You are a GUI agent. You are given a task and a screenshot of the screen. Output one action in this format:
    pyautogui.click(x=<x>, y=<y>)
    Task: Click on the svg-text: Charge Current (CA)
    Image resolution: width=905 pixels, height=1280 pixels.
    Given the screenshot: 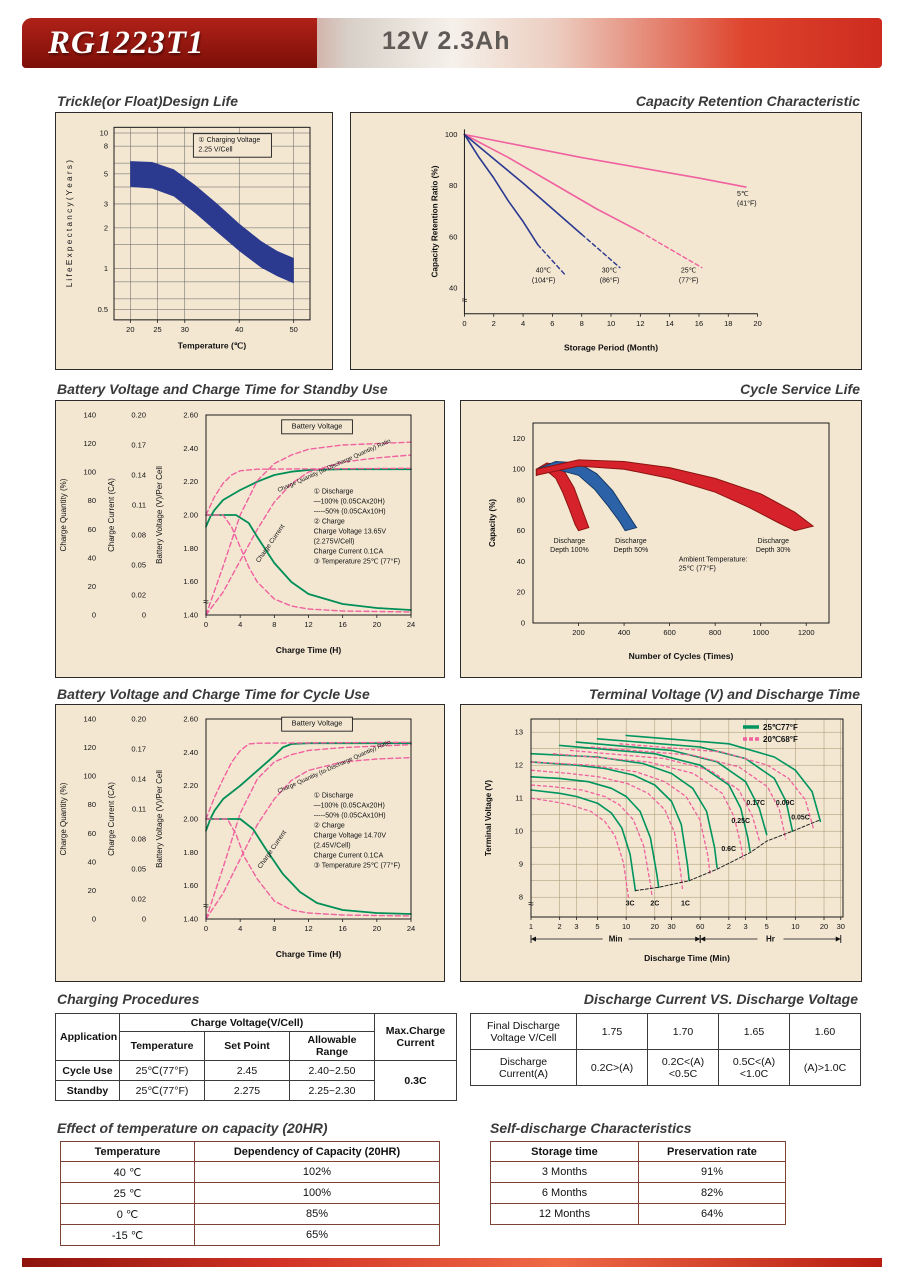 What is the action you would take?
    pyautogui.click(x=111, y=819)
    